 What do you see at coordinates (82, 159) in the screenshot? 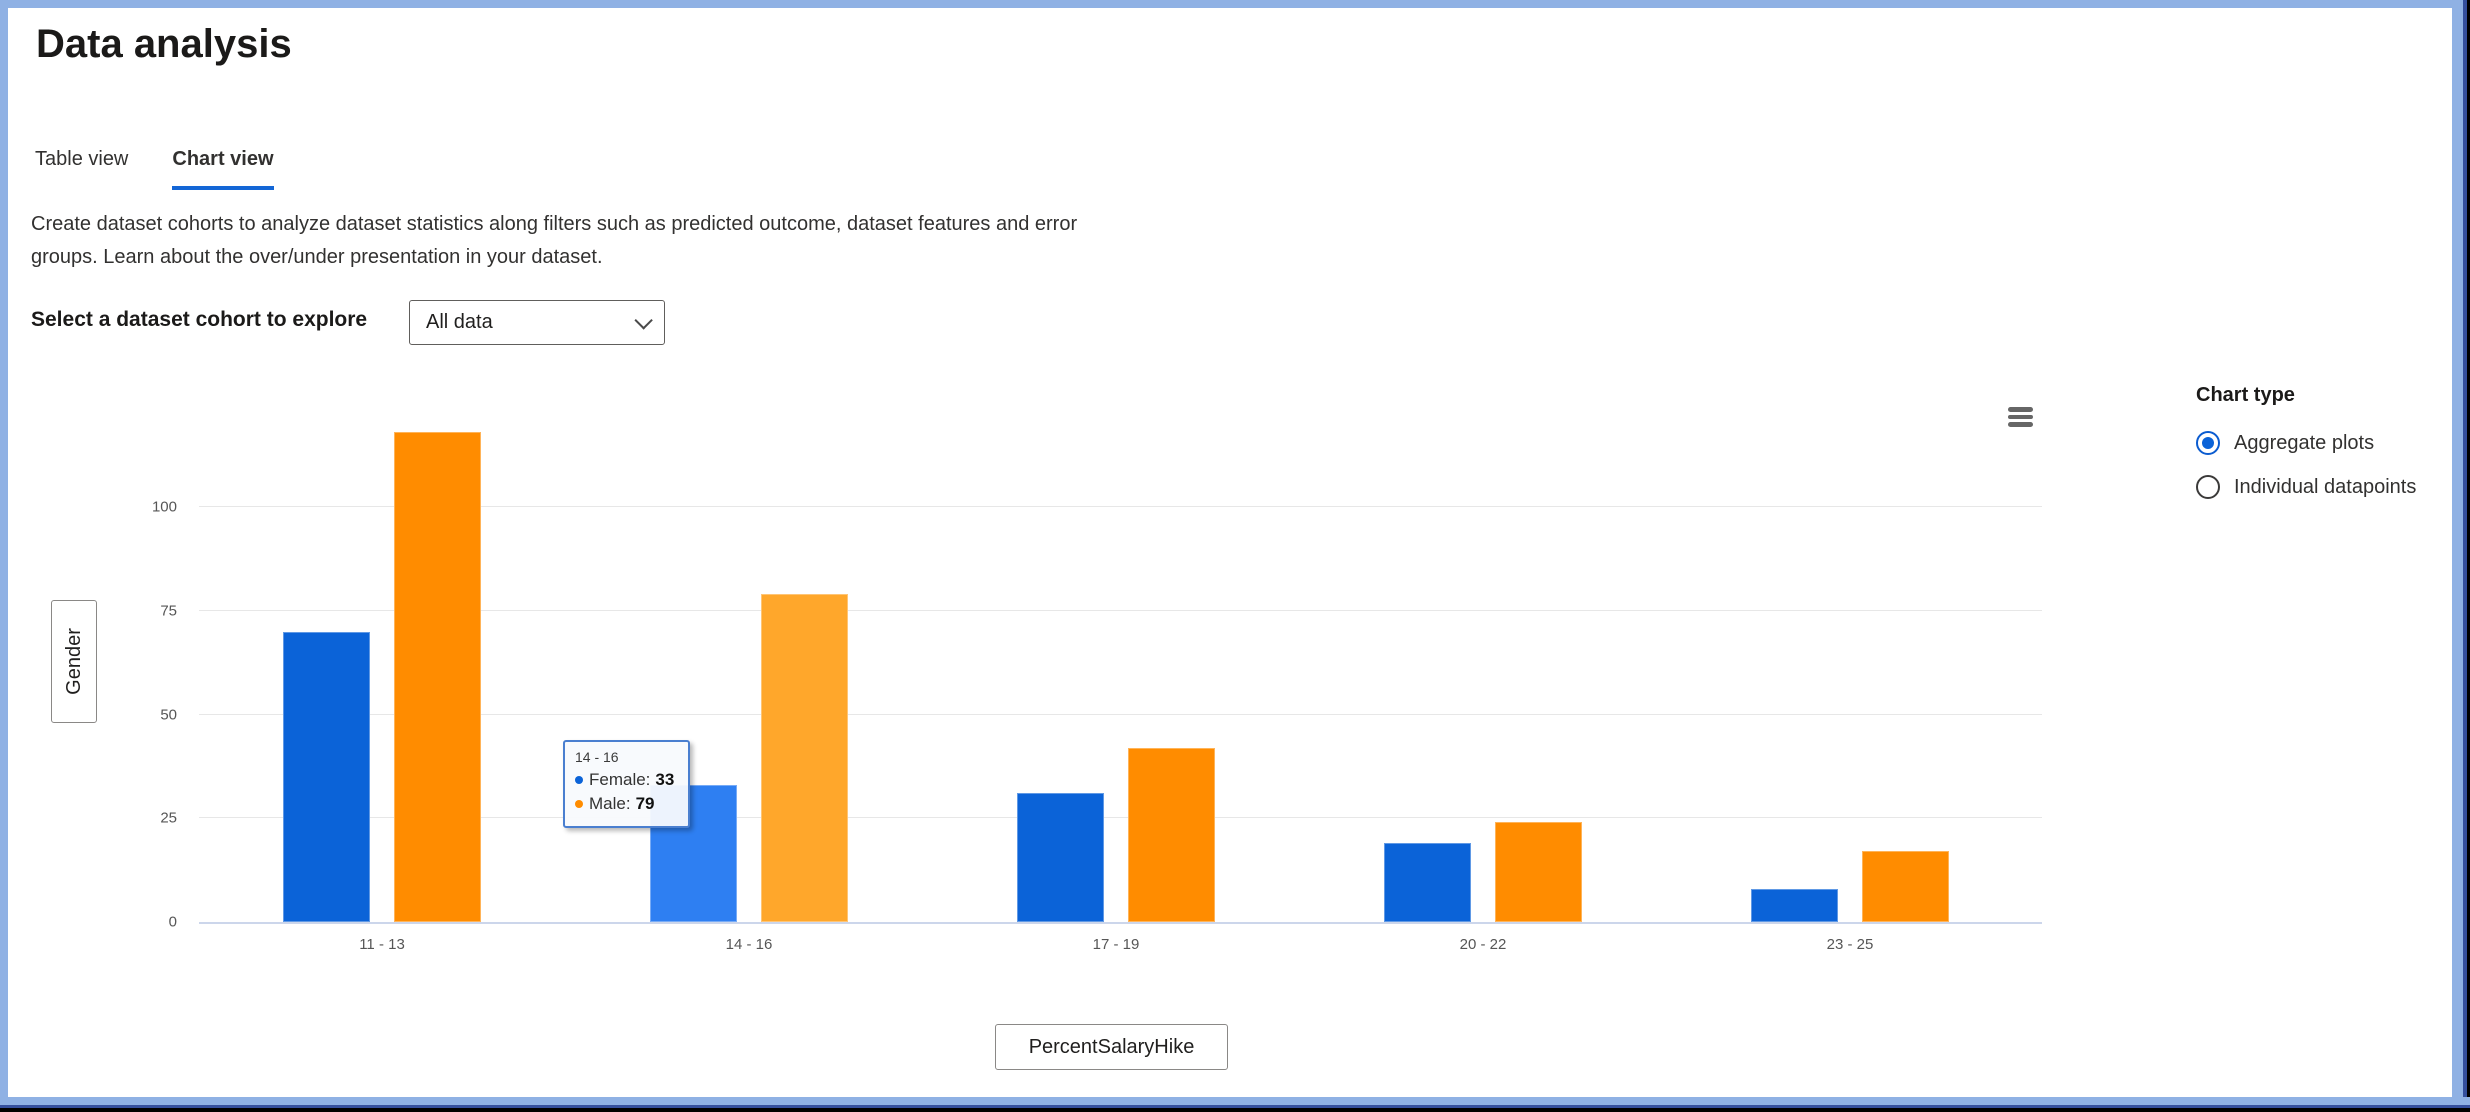
I see `tab-table-view: Table view` at bounding box center [82, 159].